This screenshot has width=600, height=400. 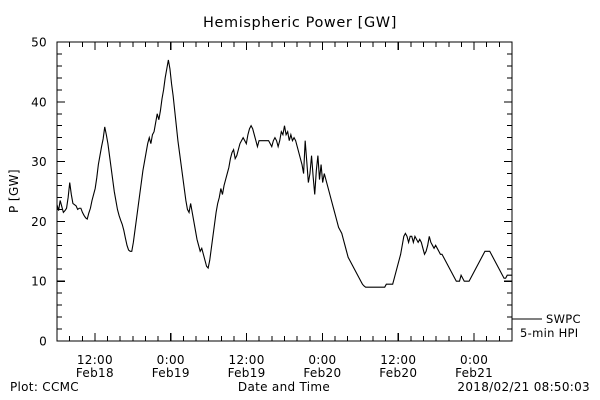 What do you see at coordinates (44, 387) in the screenshot?
I see `plot-credit: Plot: CCMC` at bounding box center [44, 387].